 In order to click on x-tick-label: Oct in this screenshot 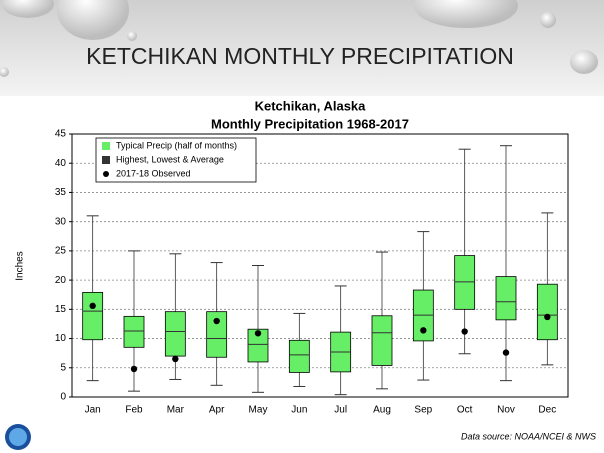, I will do `click(465, 410)`.